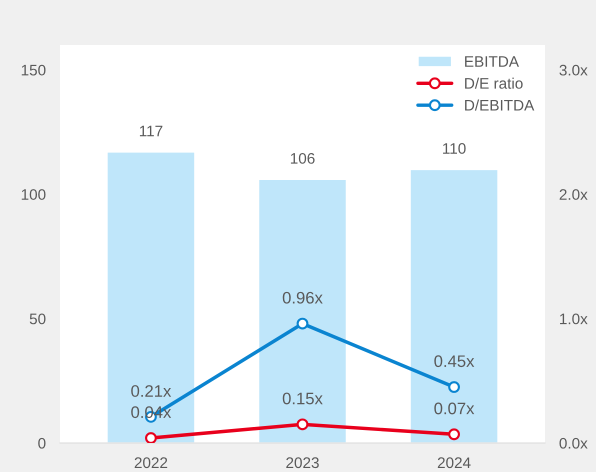 The width and height of the screenshot is (596, 472). What do you see at coordinates (38, 318) in the screenshot?
I see `y-tick-label: 50` at bounding box center [38, 318].